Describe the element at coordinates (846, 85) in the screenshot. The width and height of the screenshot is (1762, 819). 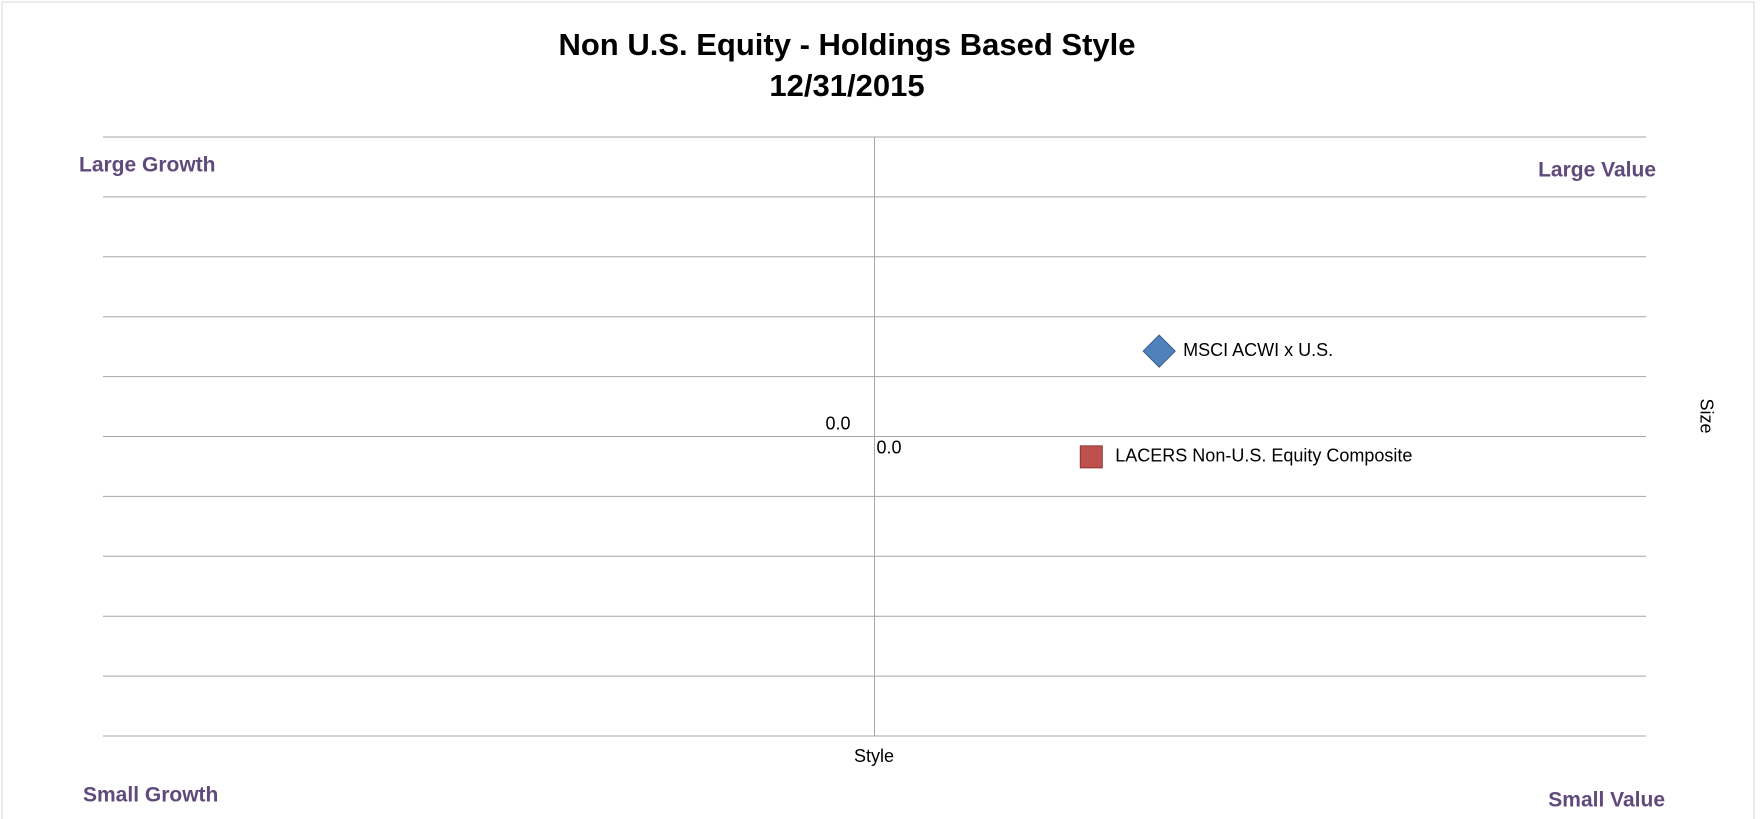
I see `chart-subtitle: 12/31/2015` at that location.